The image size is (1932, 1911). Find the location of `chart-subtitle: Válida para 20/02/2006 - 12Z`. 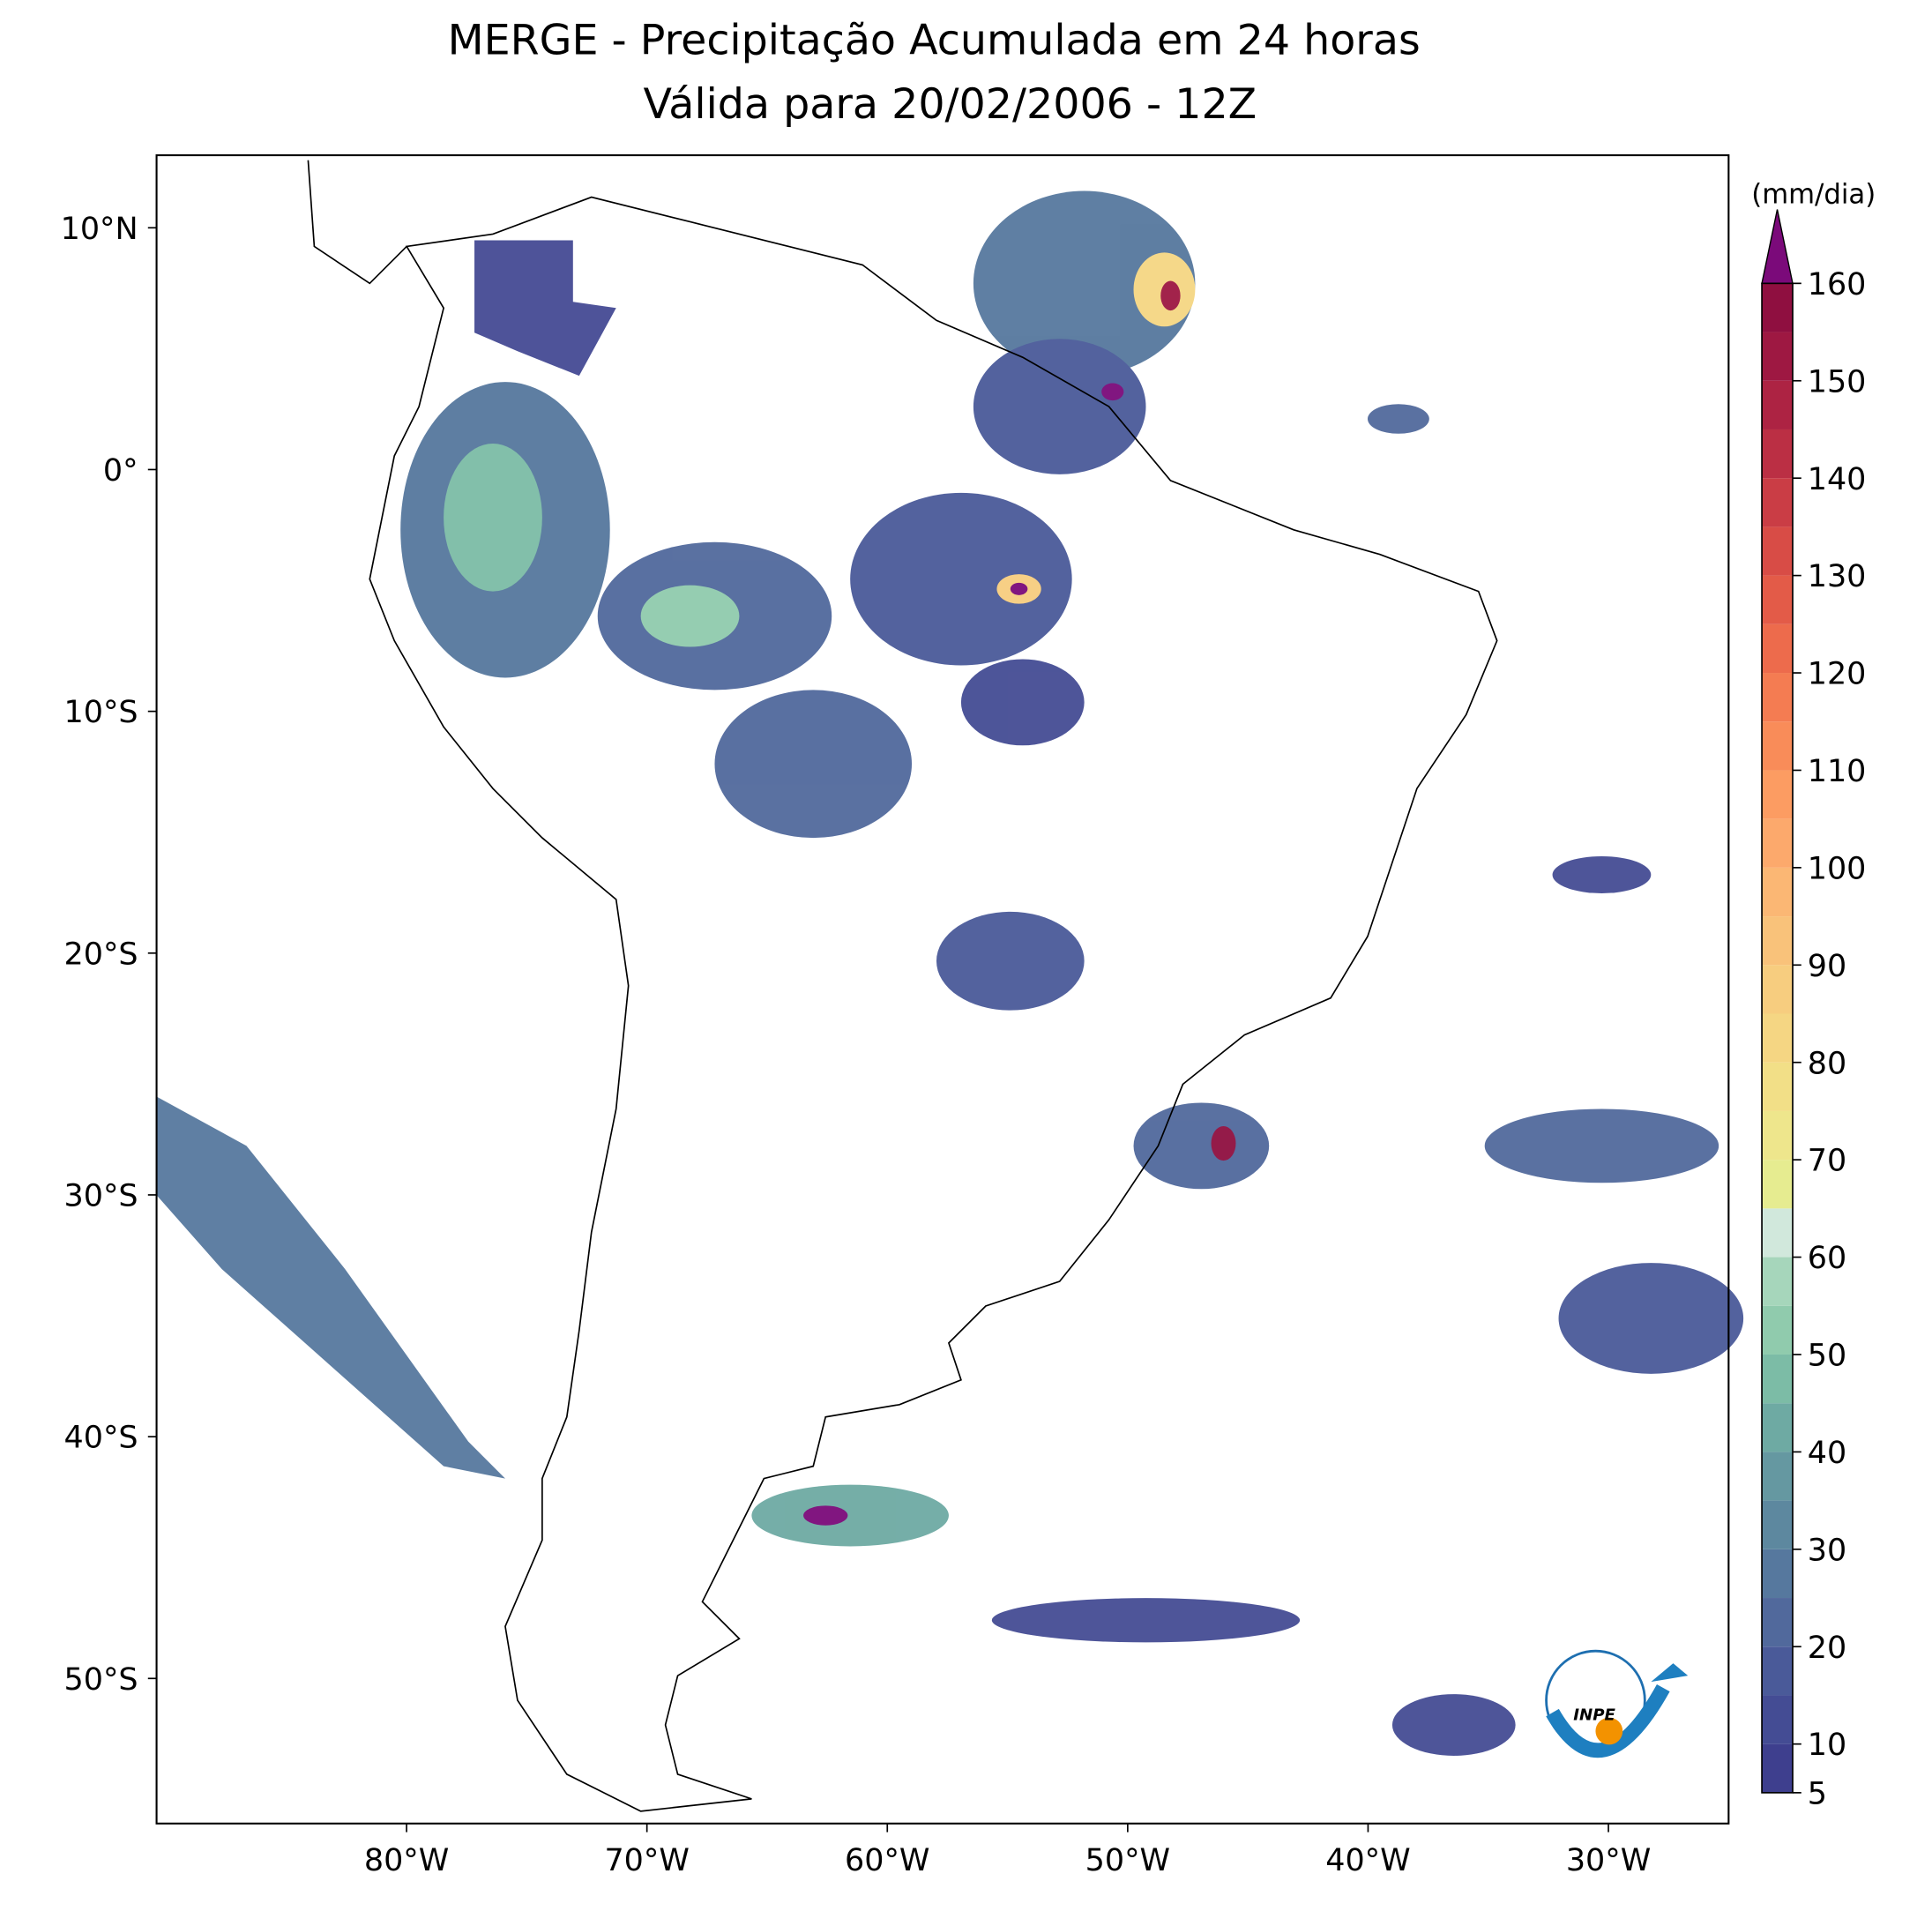

chart-subtitle: Válida para 20/02/2006 - 12Z is located at coordinates (950, 105).